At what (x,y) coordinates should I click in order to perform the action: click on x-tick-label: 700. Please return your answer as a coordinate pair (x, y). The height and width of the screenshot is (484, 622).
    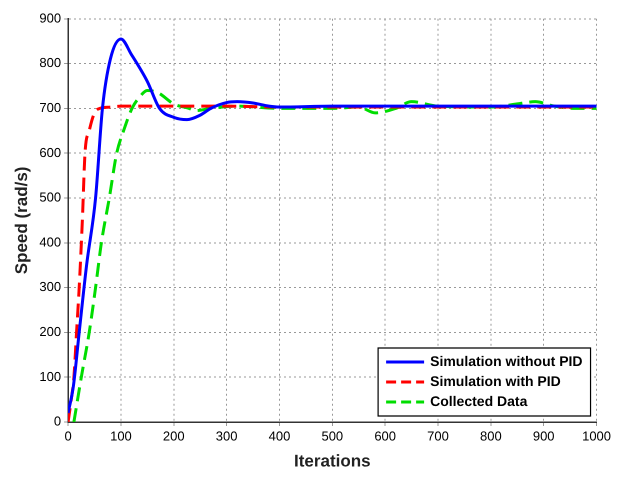
    Looking at the image, I should click on (438, 436).